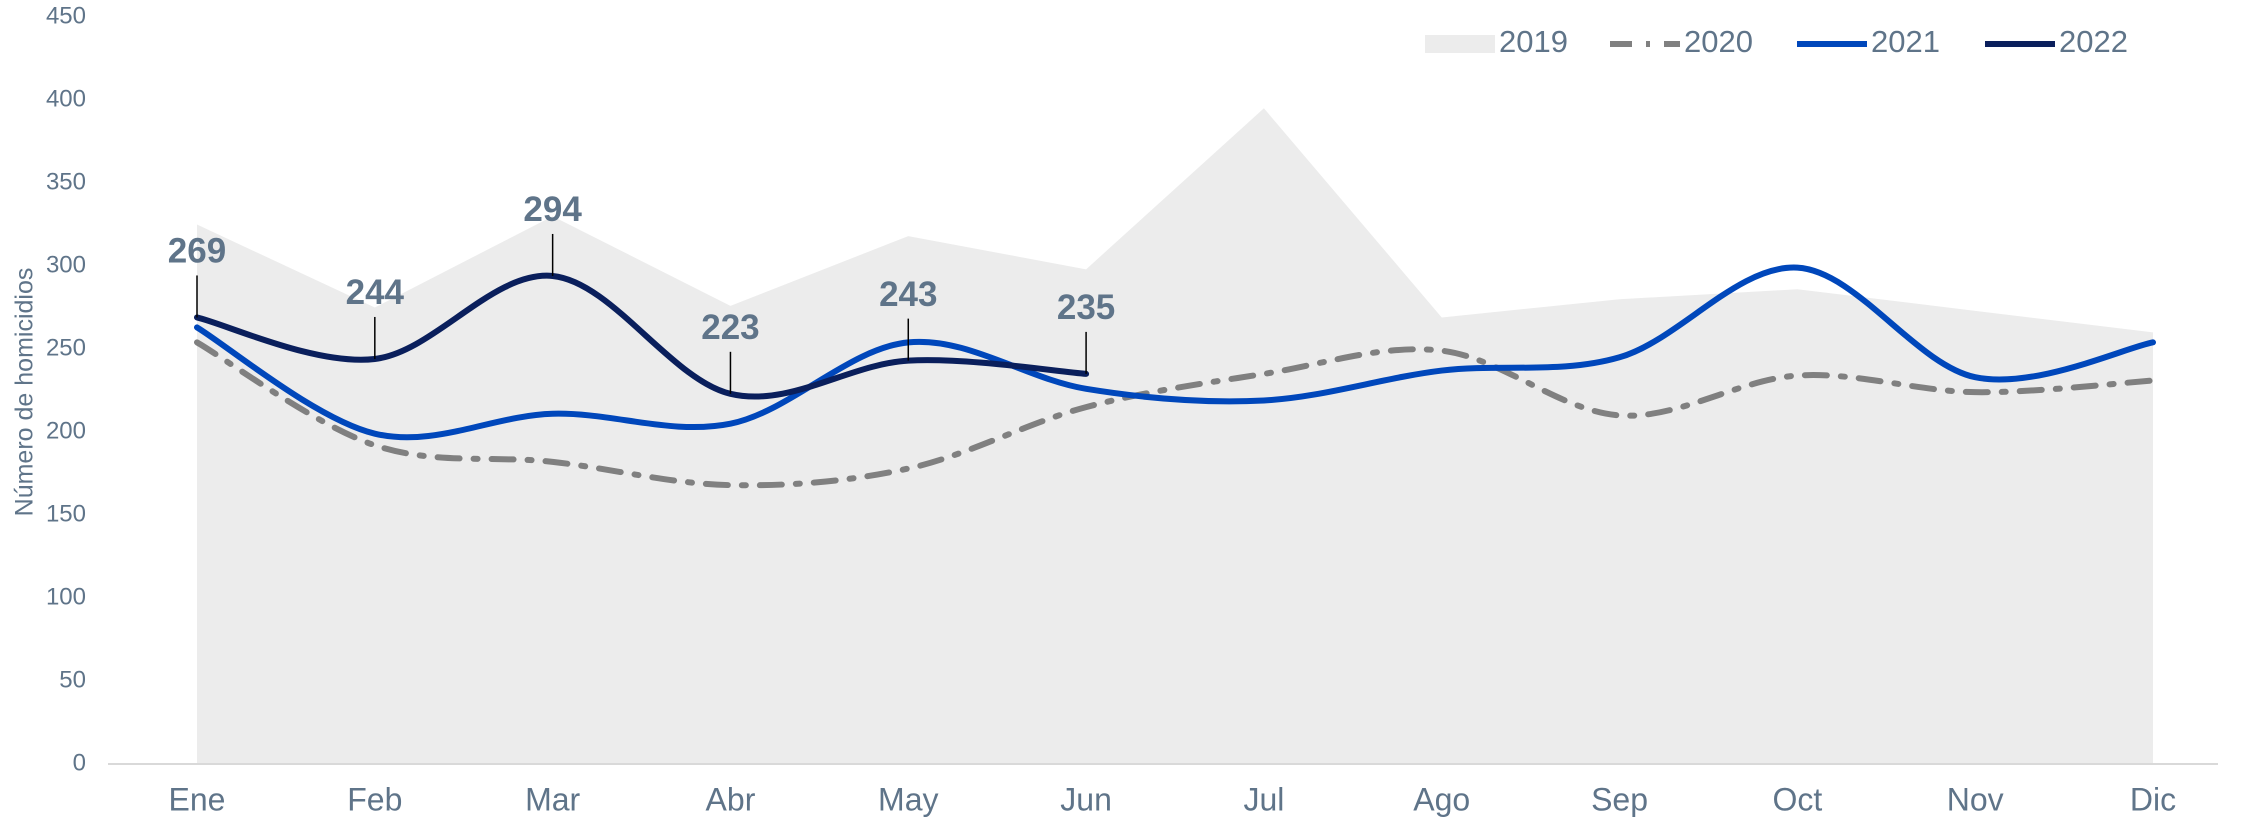 This screenshot has width=2252, height=822. What do you see at coordinates (1797, 799) in the screenshot?
I see `x-tick-label: Oct` at bounding box center [1797, 799].